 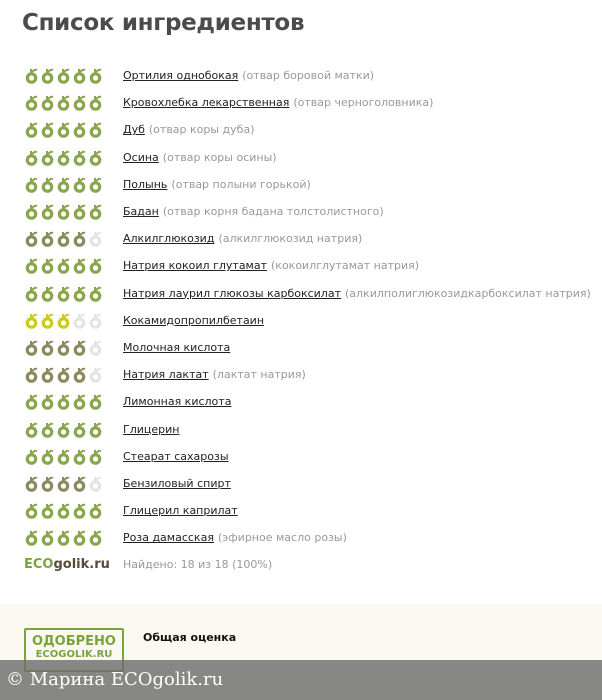 What do you see at coordinates (163, 23) in the screenshot?
I see `page-title: Список ингредиентов` at bounding box center [163, 23].